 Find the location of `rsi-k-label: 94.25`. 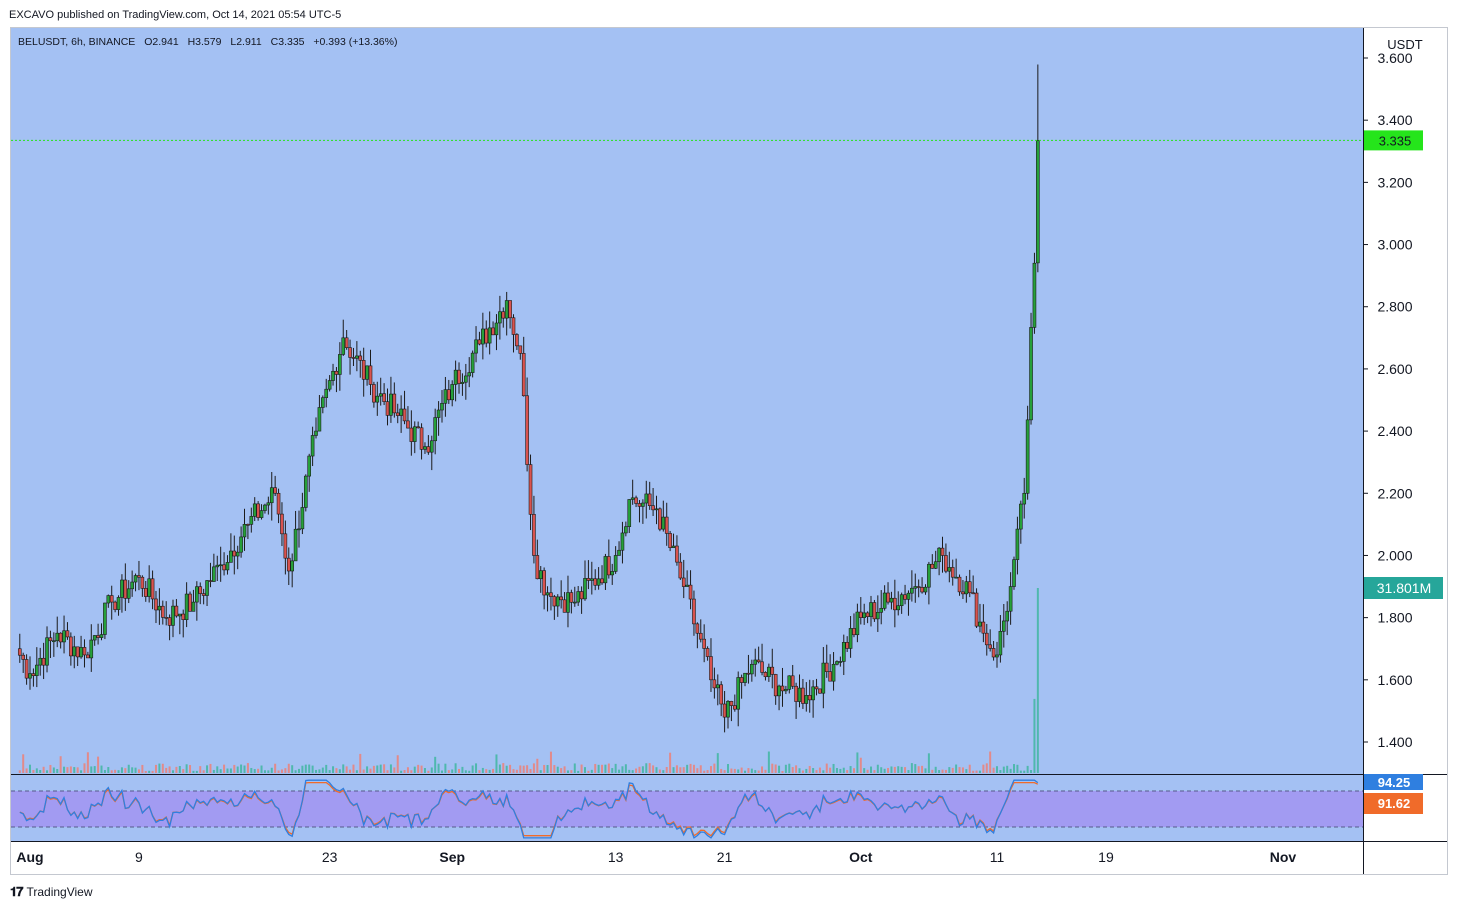

rsi-k-label: 94.25 is located at coordinates (1394, 782).